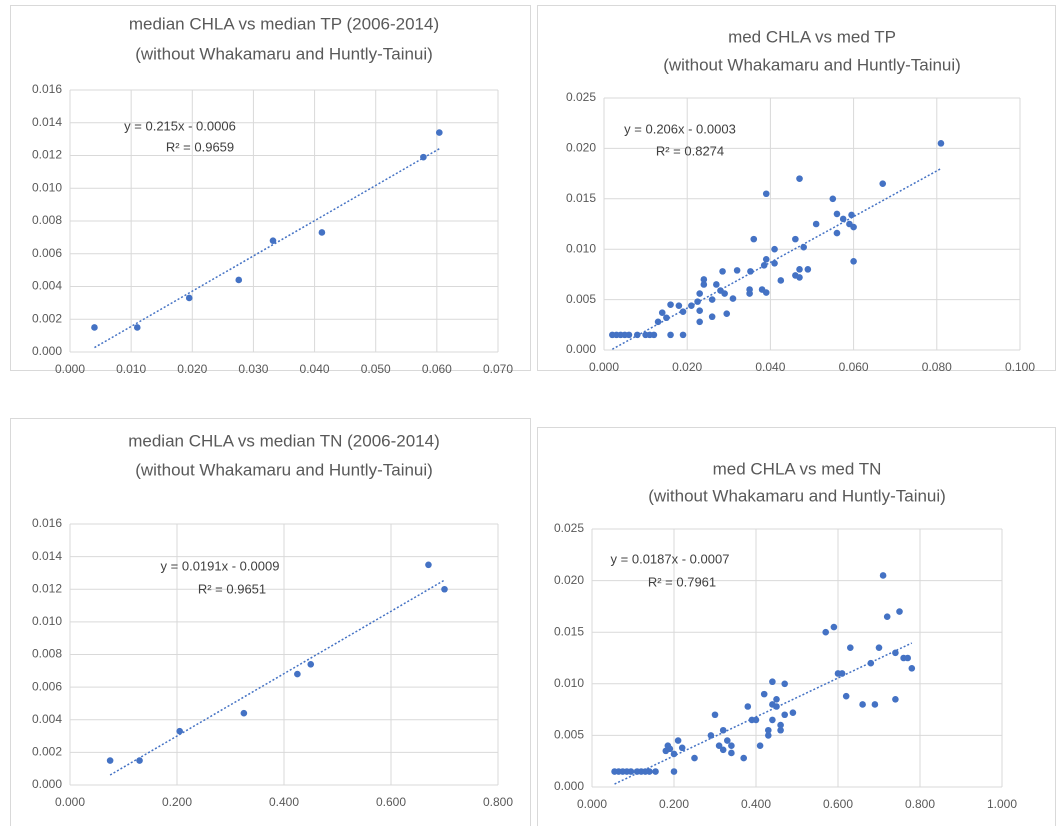 The image size is (1062, 826). Describe the element at coordinates (200, 146) in the screenshot. I see `annotation: R² = 0.9659` at that location.